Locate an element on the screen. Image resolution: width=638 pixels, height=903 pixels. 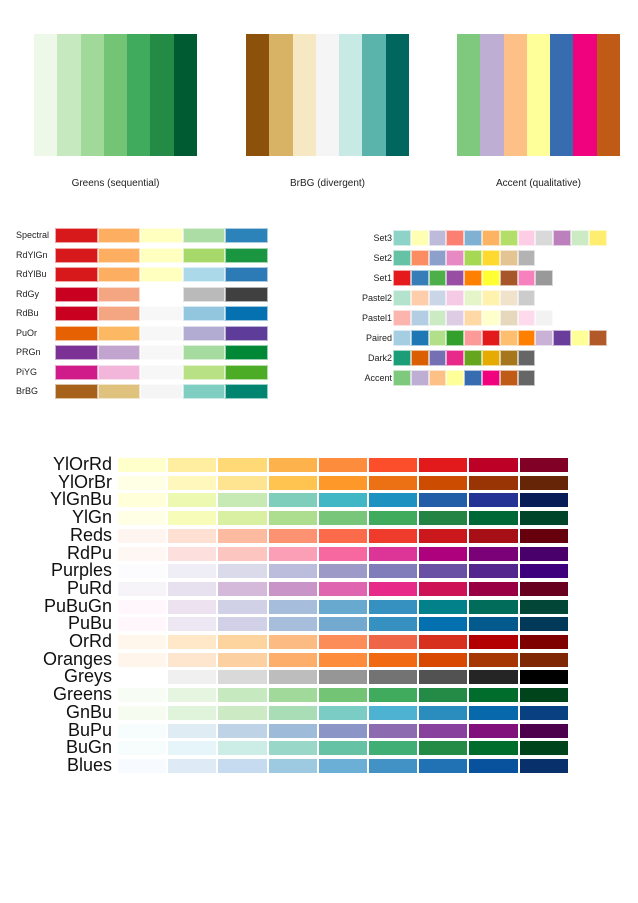
palette-name: Spectral is located at coordinates (33, 235).